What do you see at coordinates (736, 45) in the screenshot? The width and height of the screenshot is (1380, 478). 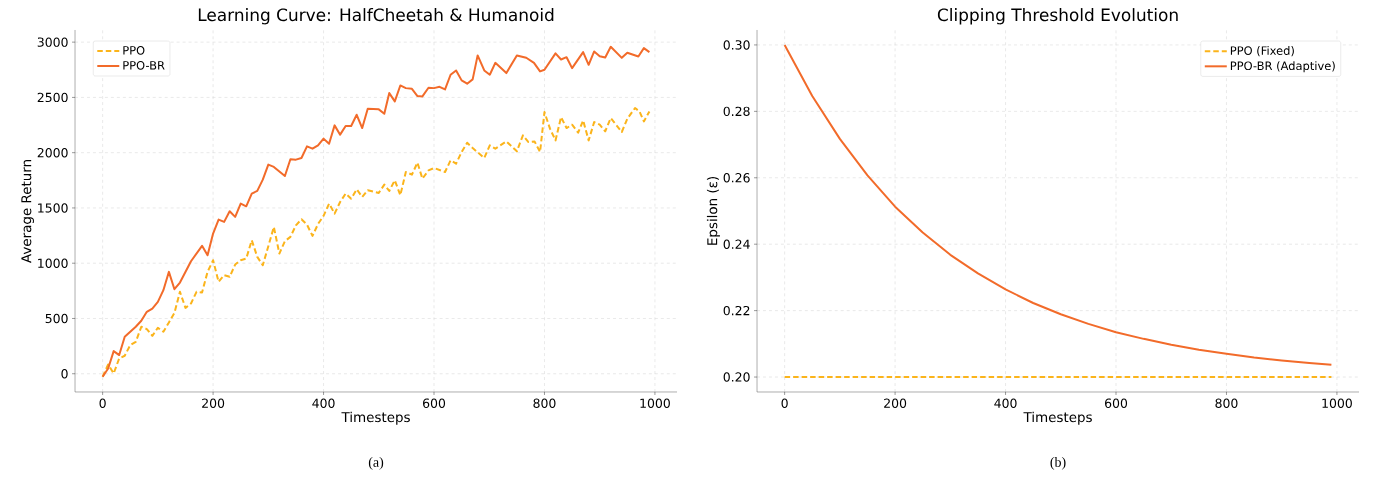 I see `y-tick-label: 0.30` at bounding box center [736, 45].